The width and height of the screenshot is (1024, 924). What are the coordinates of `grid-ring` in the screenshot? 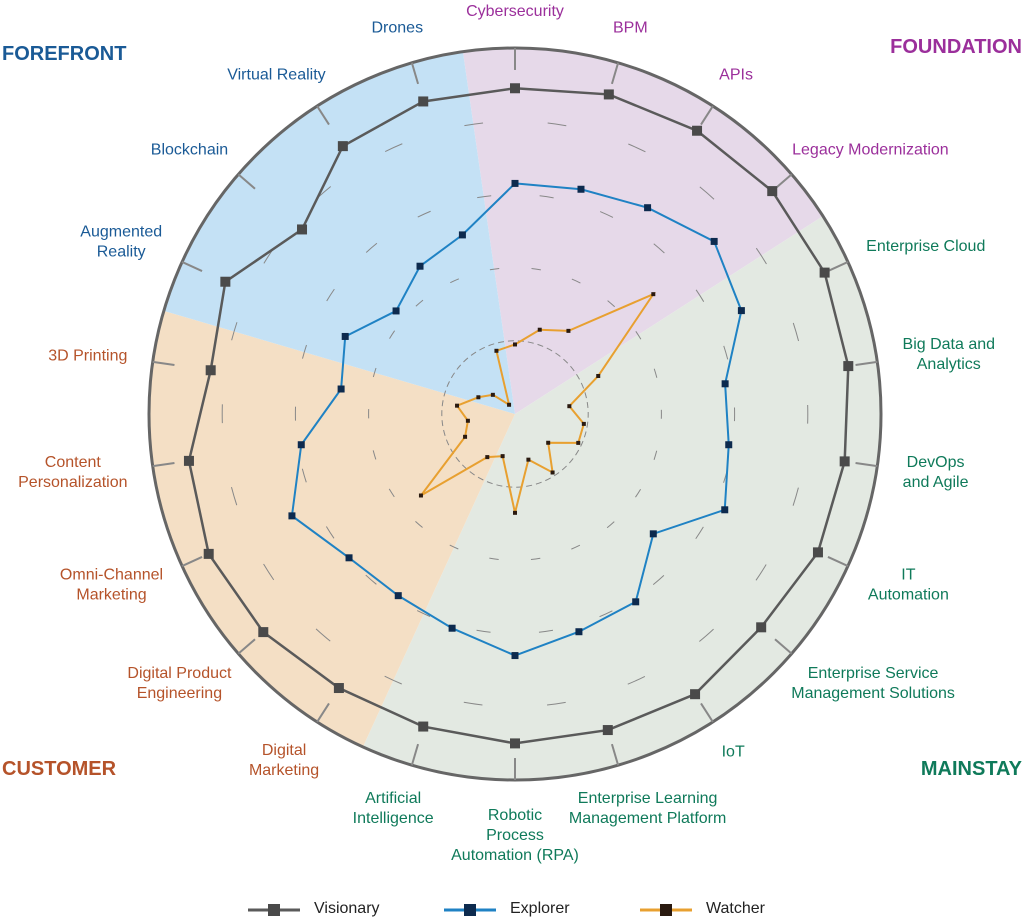 It's located at (515, 414).